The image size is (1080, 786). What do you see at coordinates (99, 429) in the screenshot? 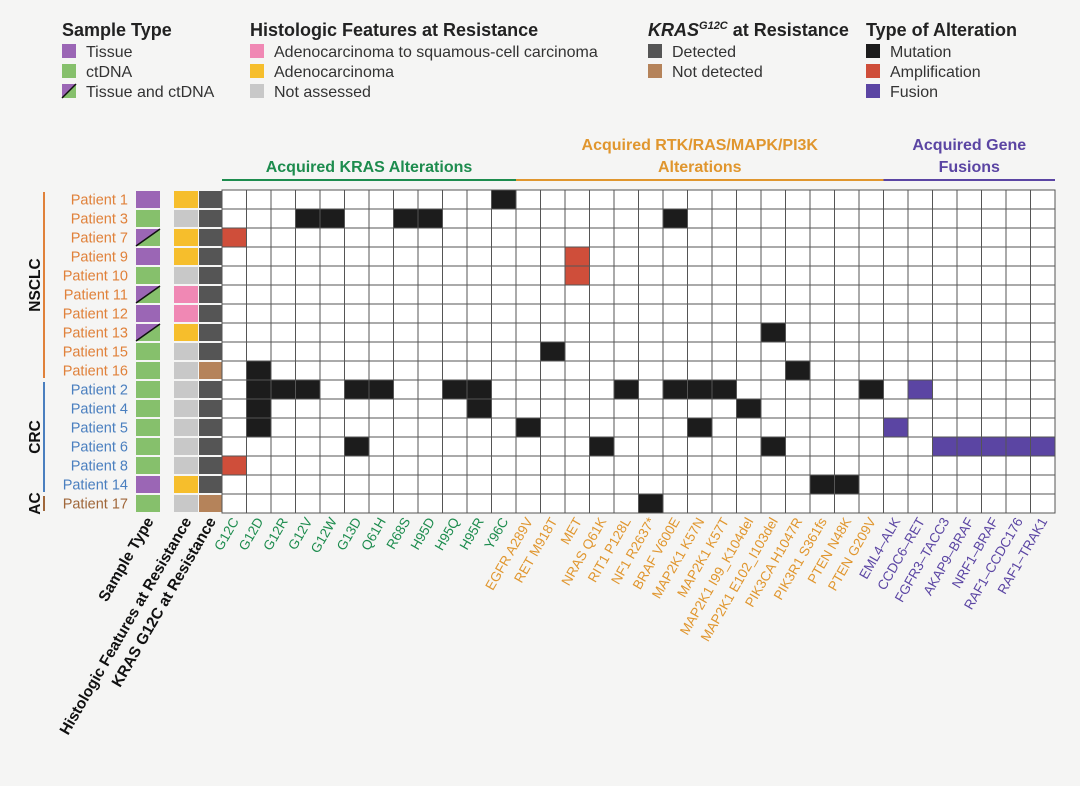
I see `patient-label: Patient 5` at bounding box center [99, 429].